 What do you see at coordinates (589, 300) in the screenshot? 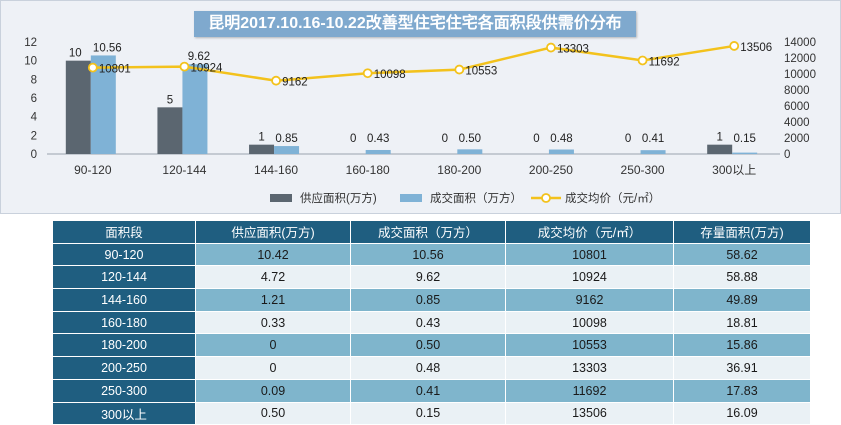
I see `table-cell: 9162` at bounding box center [589, 300].